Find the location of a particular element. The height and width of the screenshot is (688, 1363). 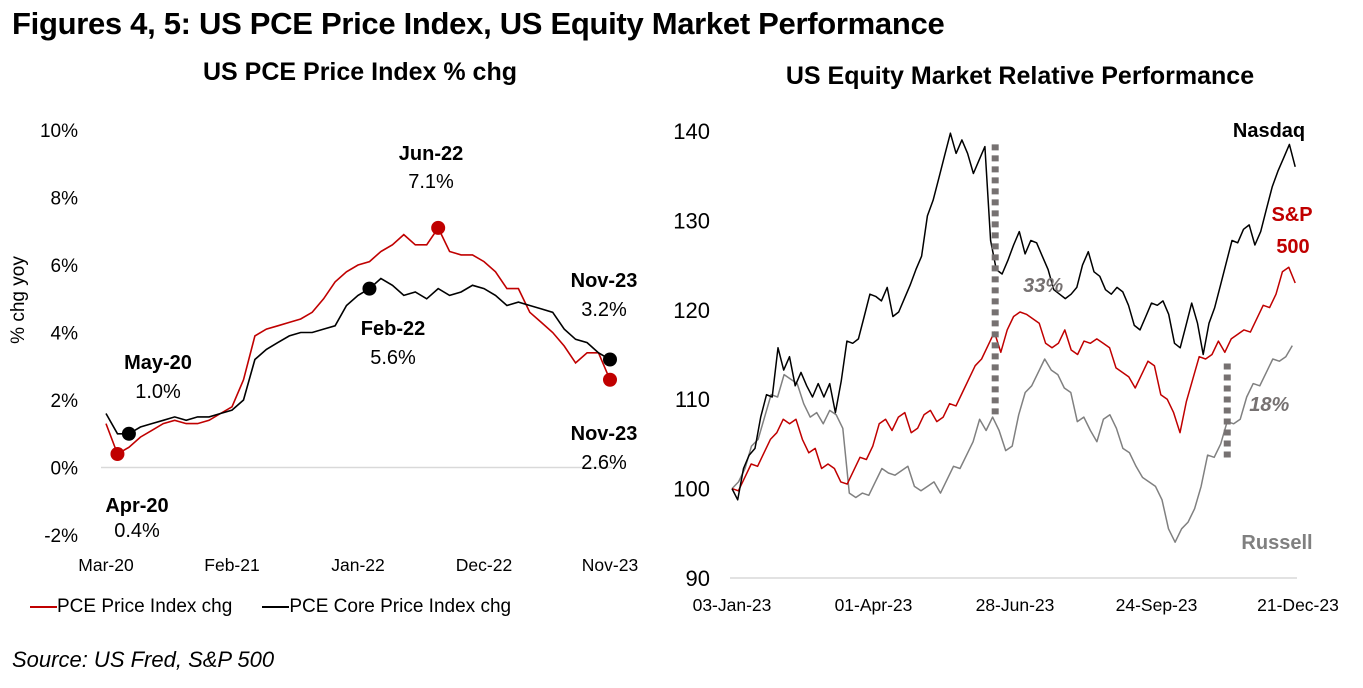

y-tick-label: -2% is located at coordinates (61, 536).